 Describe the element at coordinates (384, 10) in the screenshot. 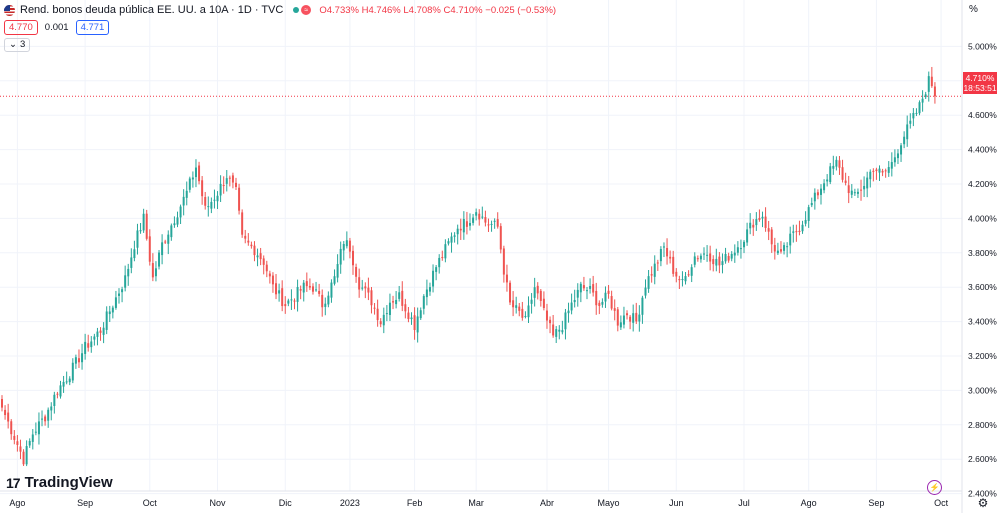

I see `high-value: 4.746%` at that location.